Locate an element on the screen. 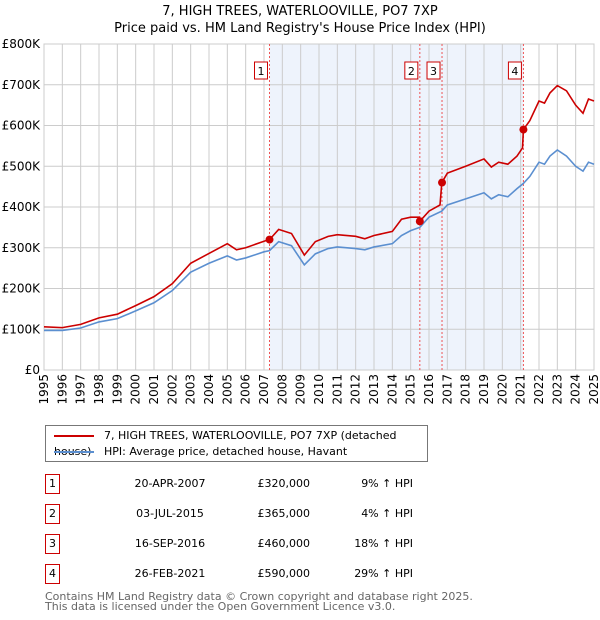 This screenshot has width=600, height=620. sale-number: 2 is located at coordinates (52, 514).